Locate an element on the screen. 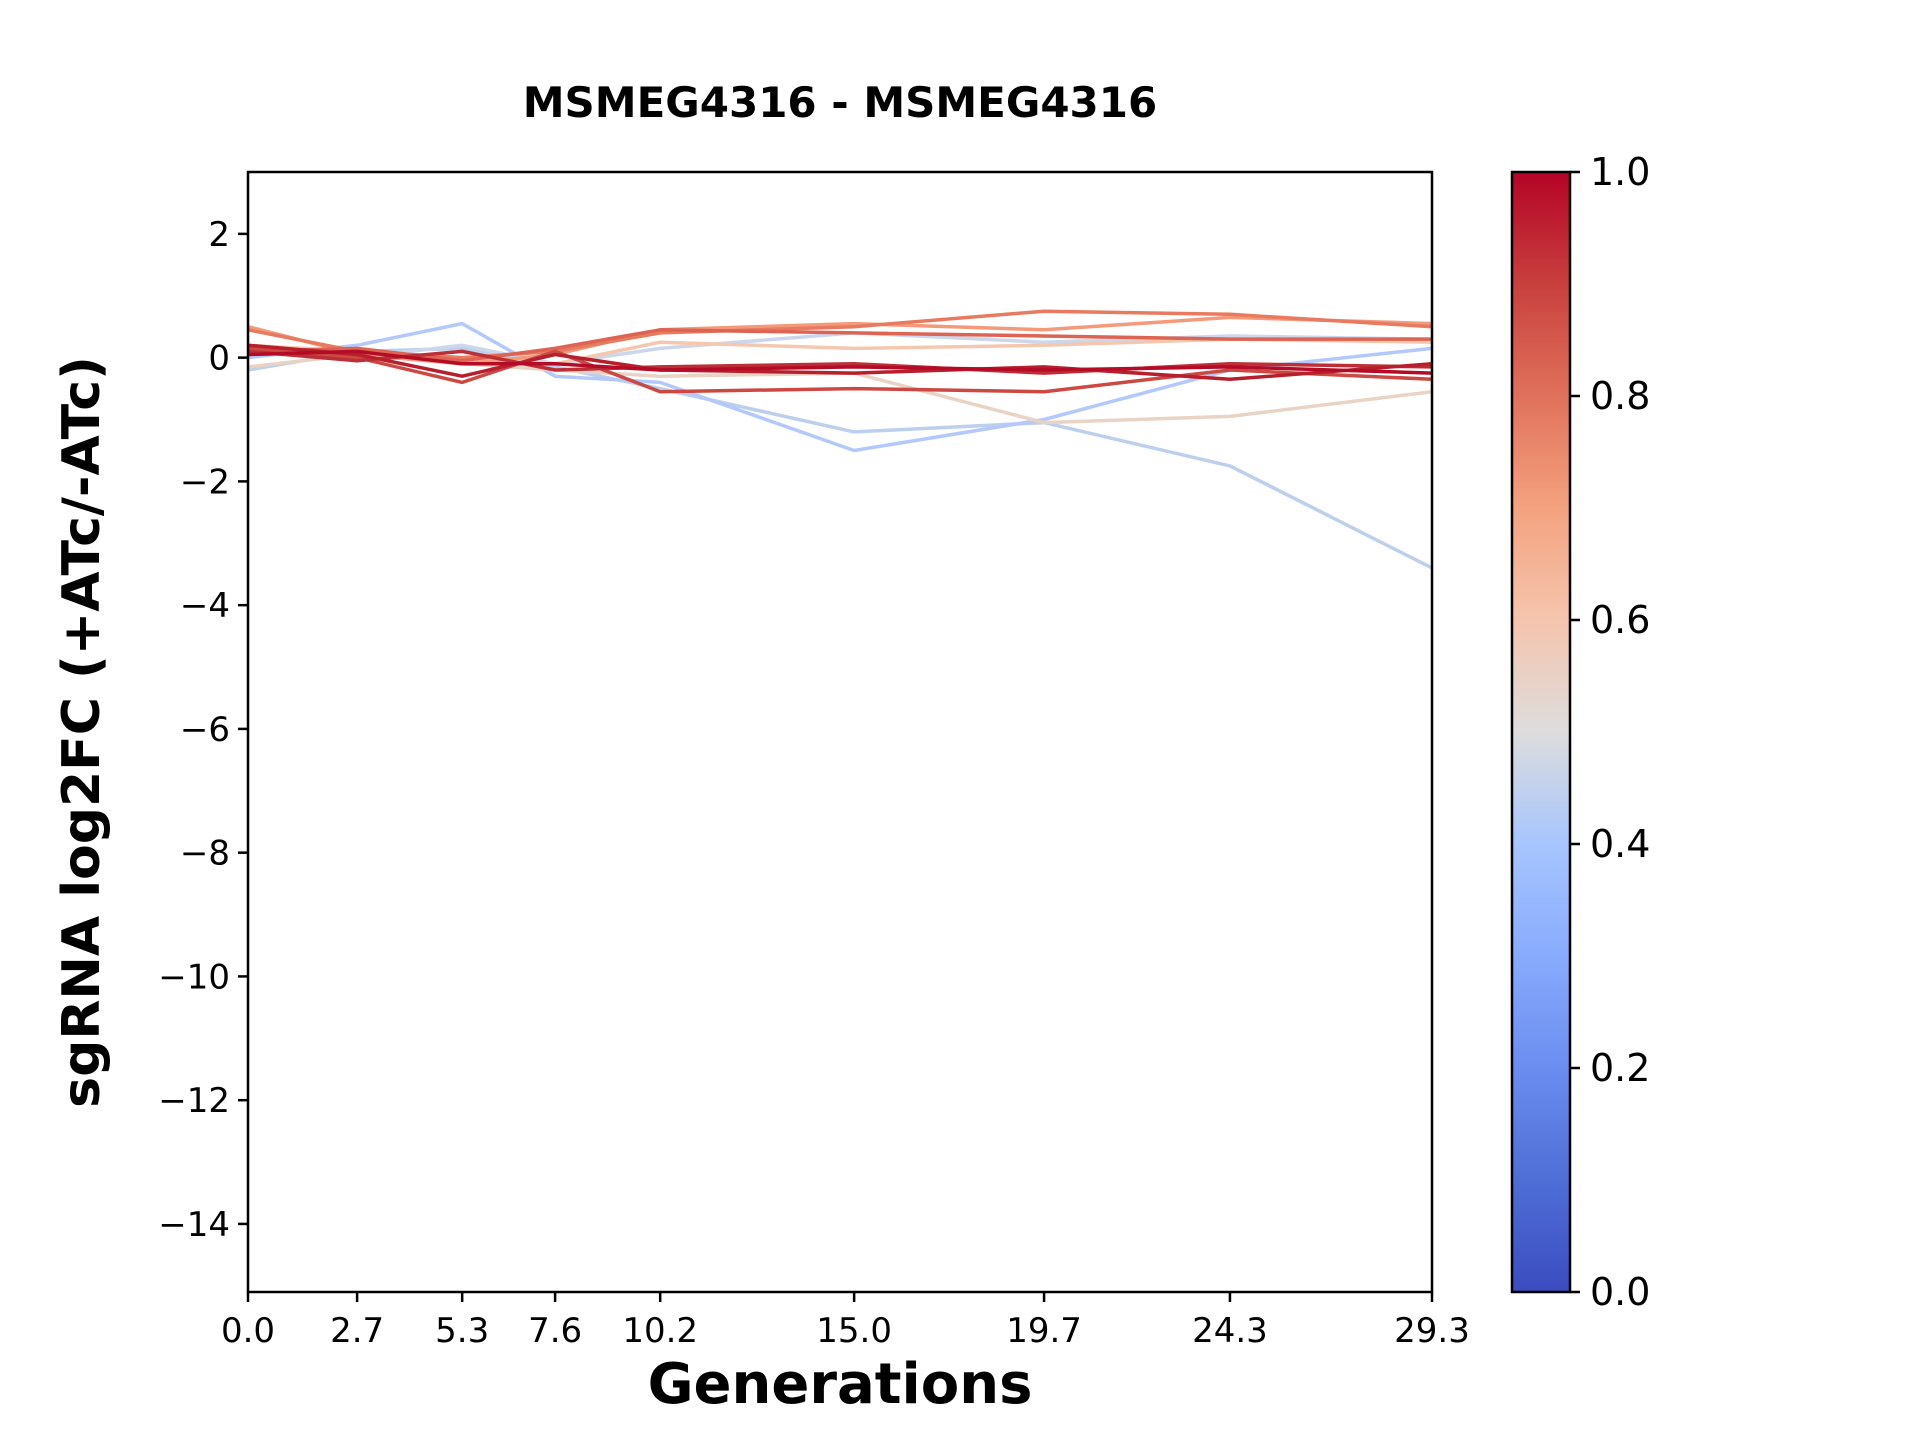 The width and height of the screenshot is (1920, 1440). colorbar-tick-label: 0.0 is located at coordinates (1620, 1292).